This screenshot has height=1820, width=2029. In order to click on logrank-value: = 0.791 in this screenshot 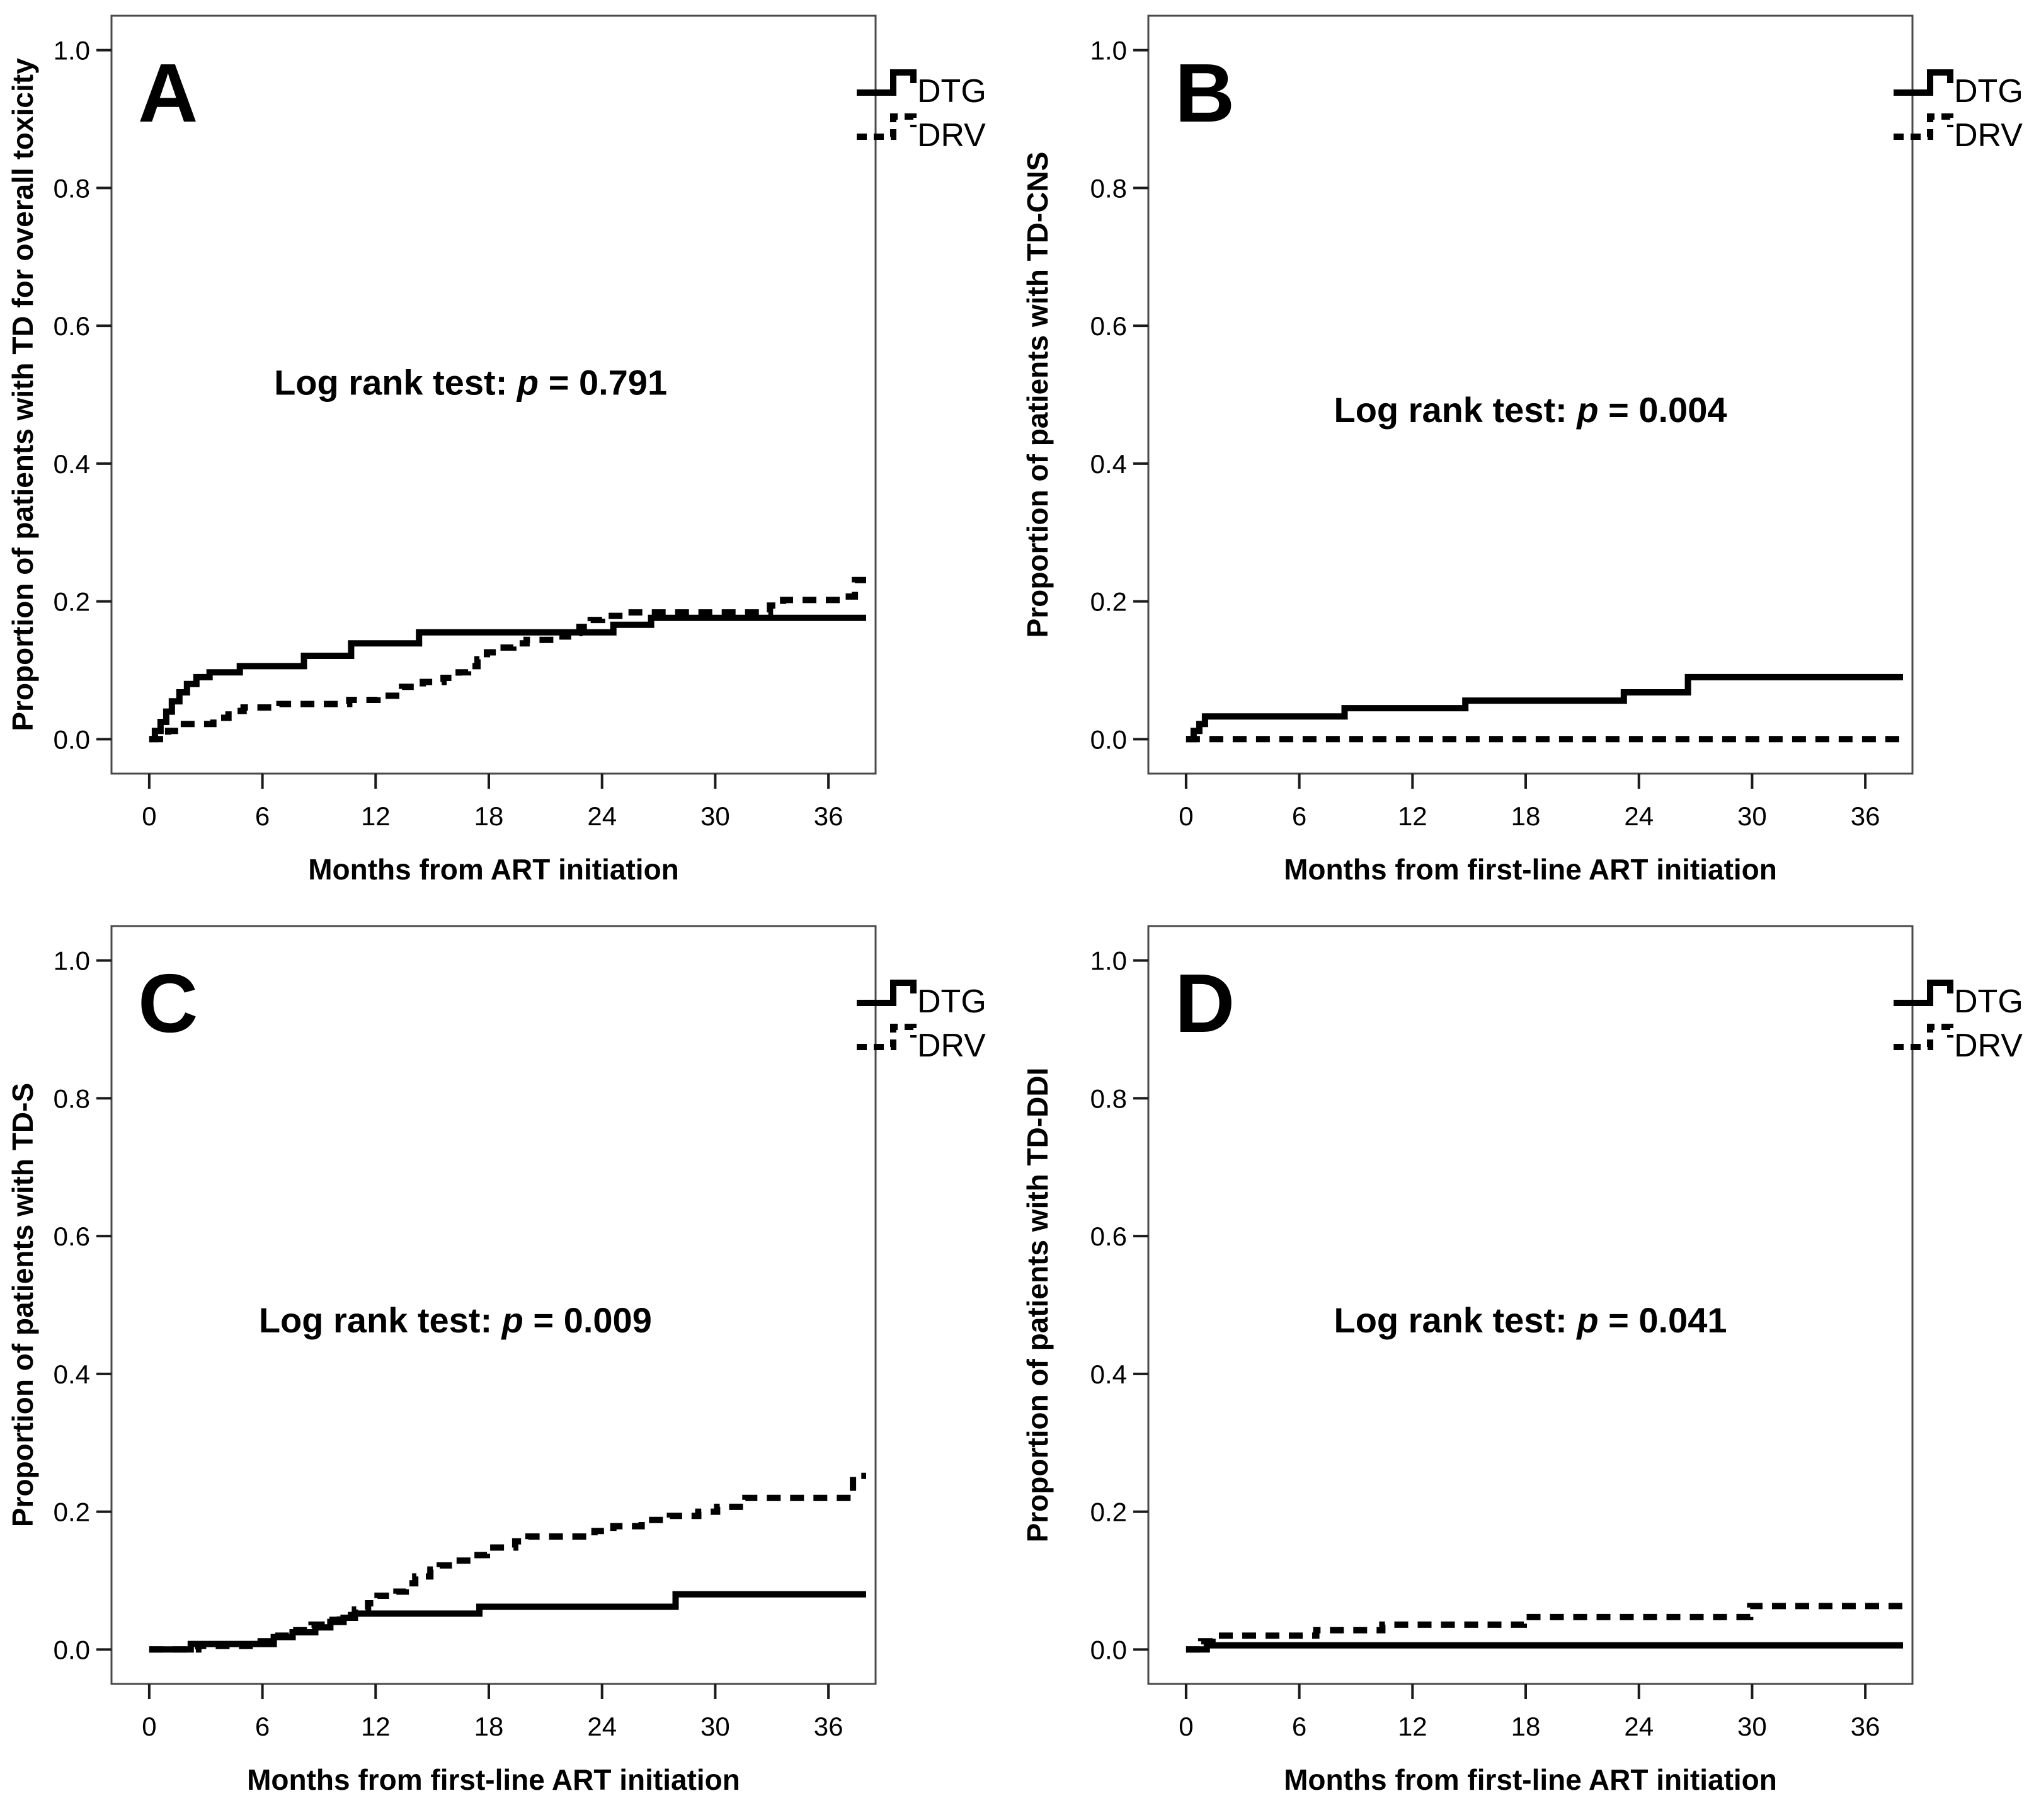, I will do `click(603, 383)`.